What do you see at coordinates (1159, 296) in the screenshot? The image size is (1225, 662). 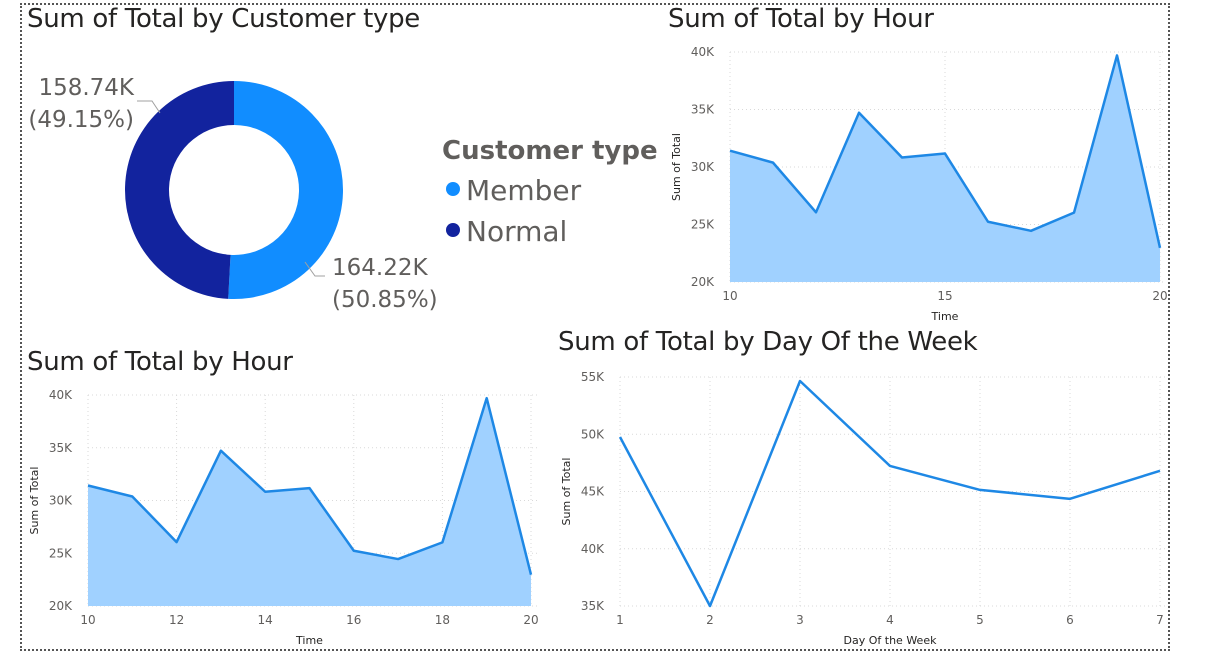 I see `top-xtick-label: 20` at bounding box center [1159, 296].